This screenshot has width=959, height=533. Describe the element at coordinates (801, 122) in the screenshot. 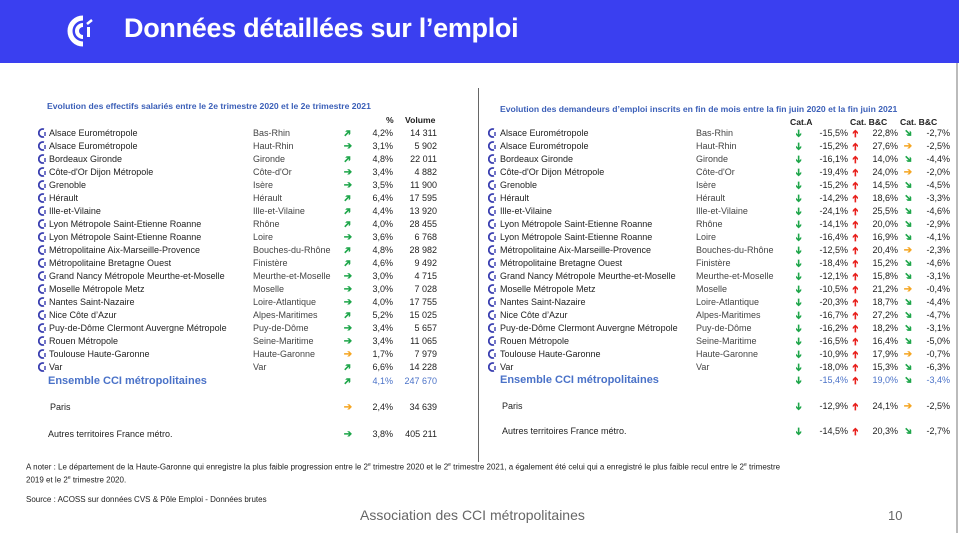

I see `right-header-cat-a: Cat.A` at that location.